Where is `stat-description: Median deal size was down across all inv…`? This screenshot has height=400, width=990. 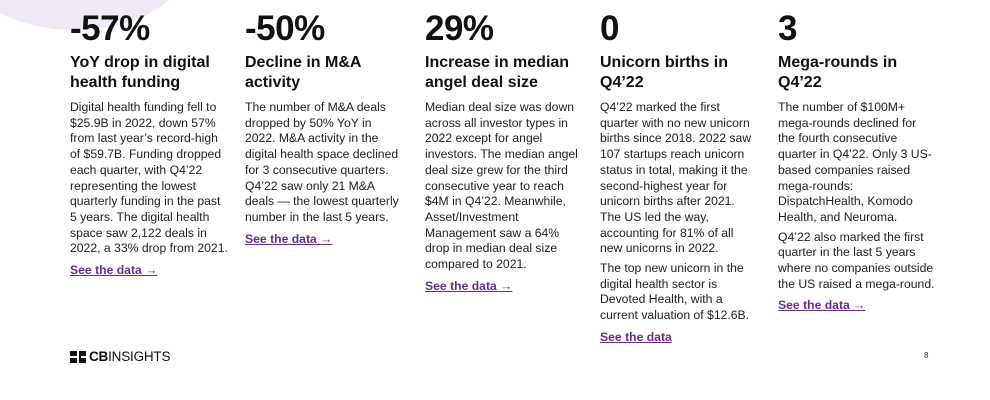
stat-description: Median deal size was down across all inv… is located at coordinates (501, 186).